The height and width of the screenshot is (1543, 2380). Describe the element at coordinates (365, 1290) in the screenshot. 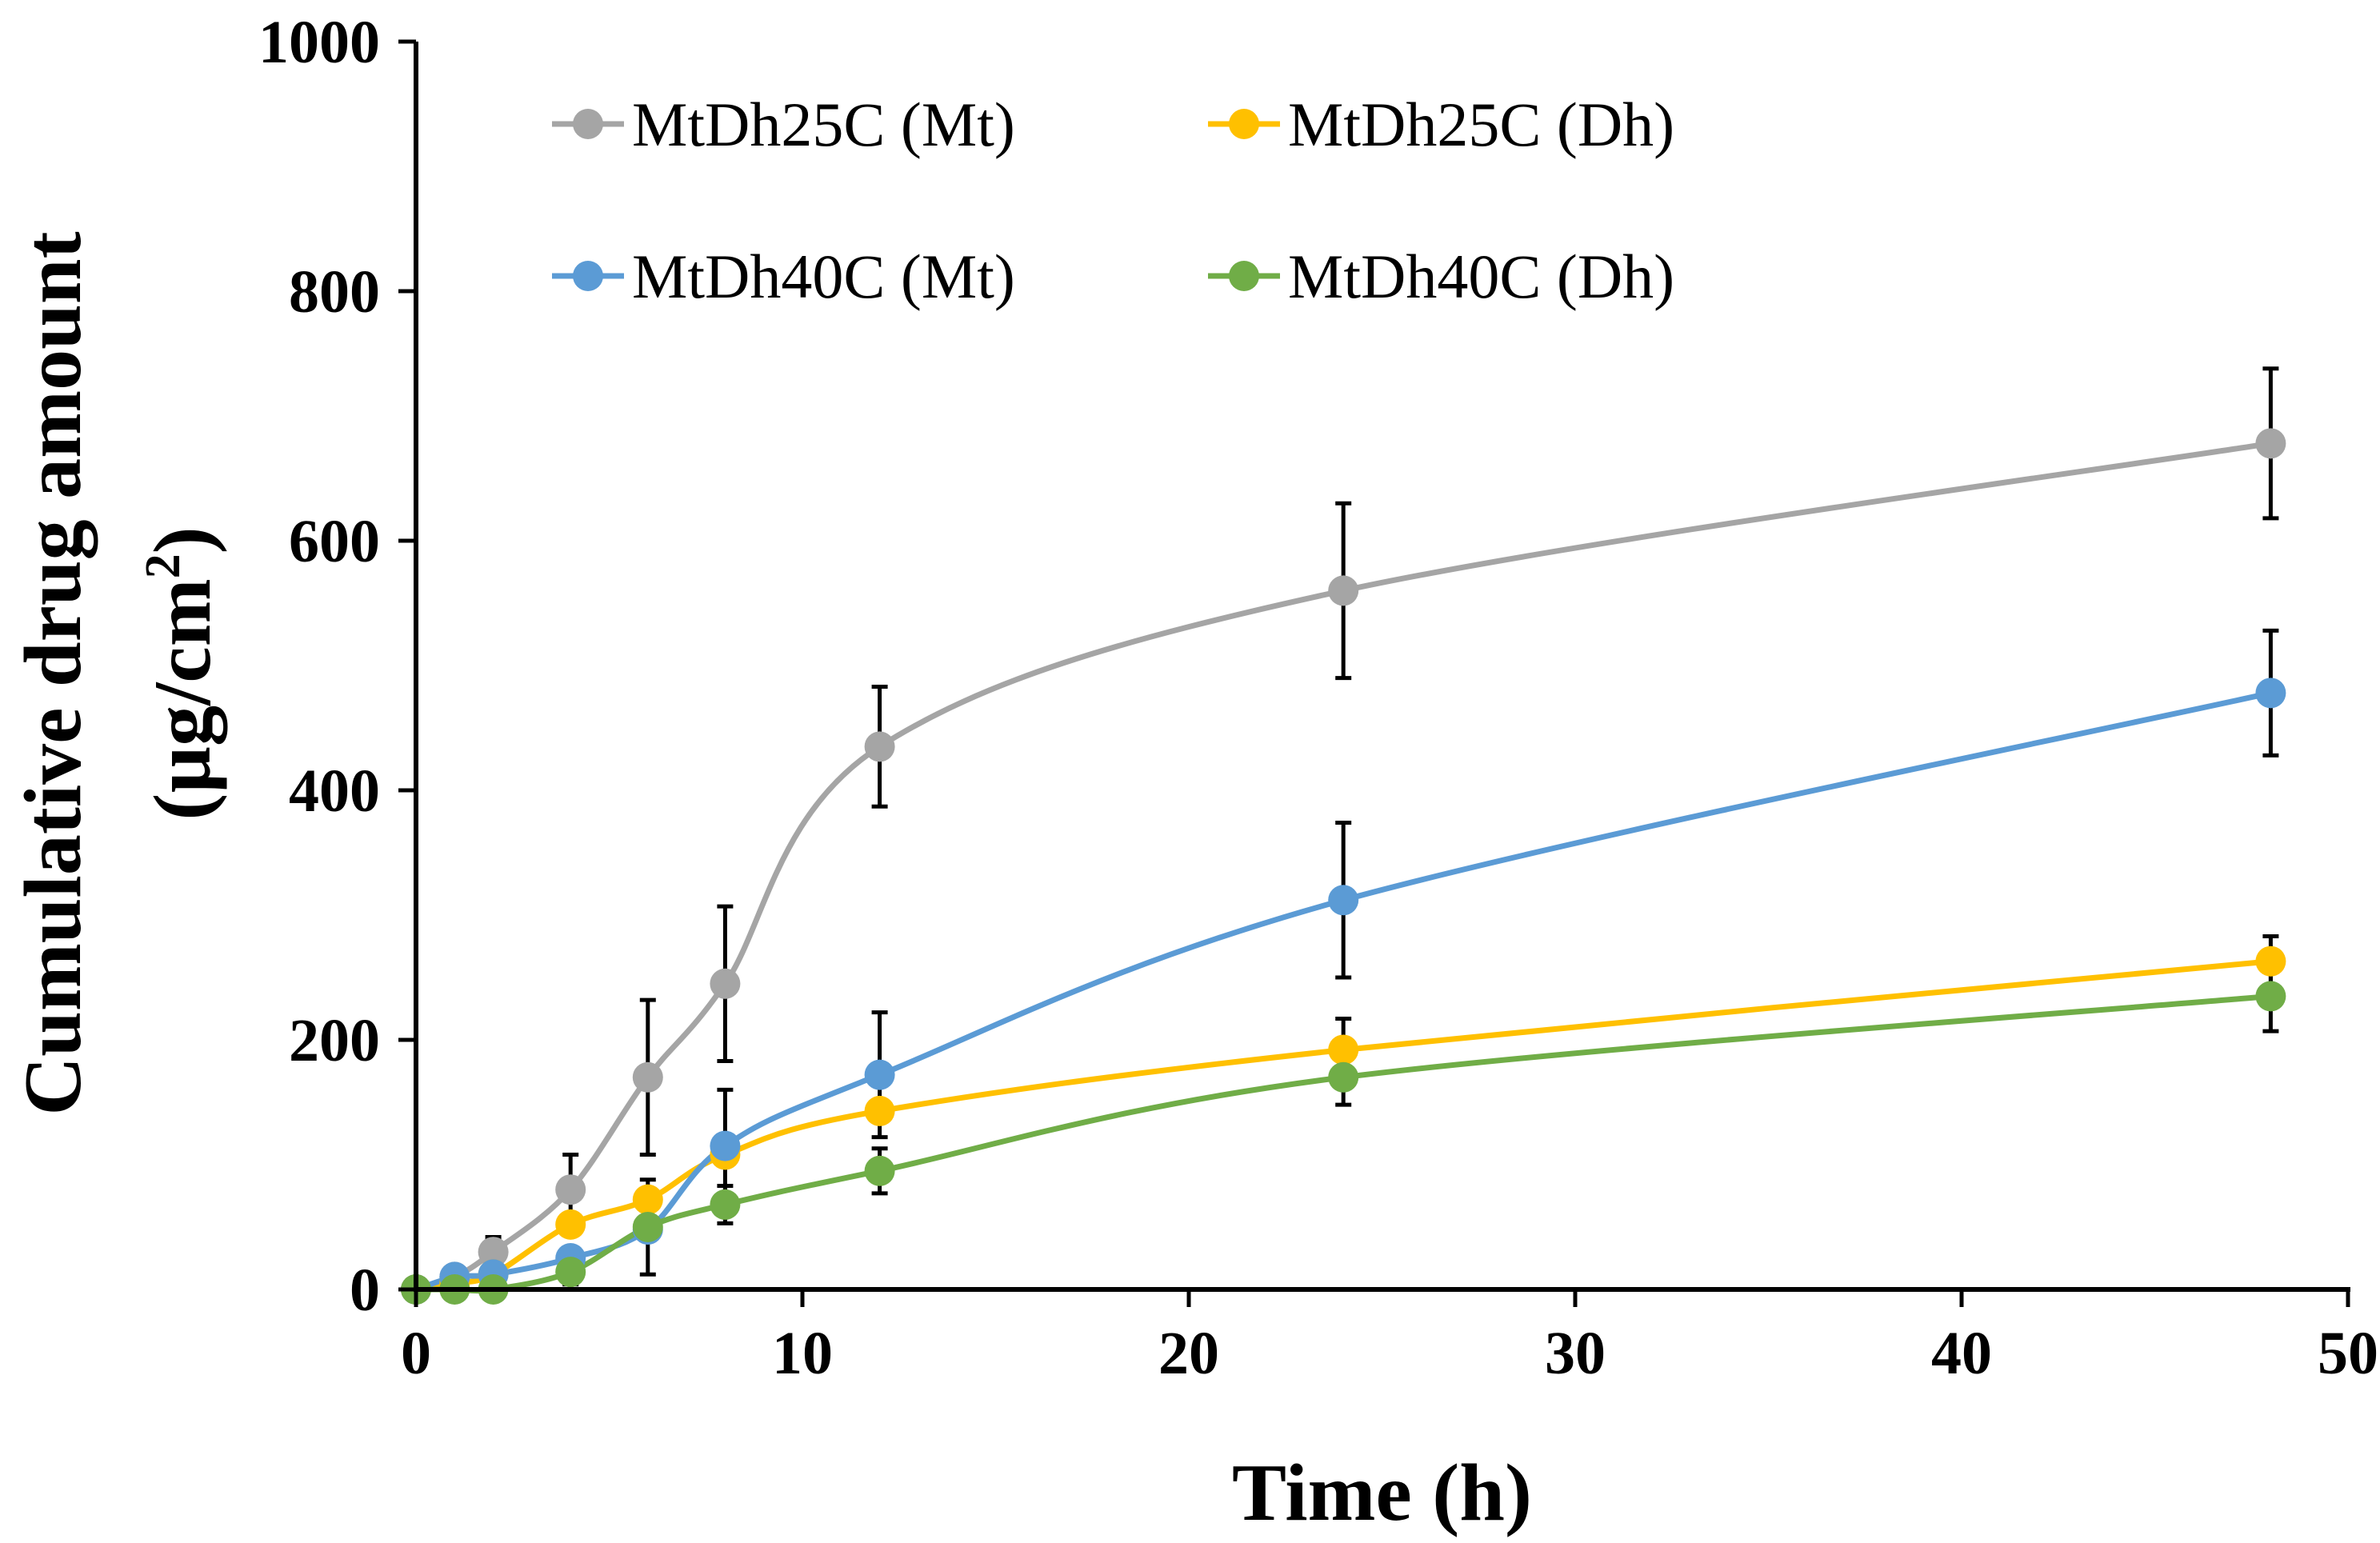

I see `y-tick-label: 0` at that location.